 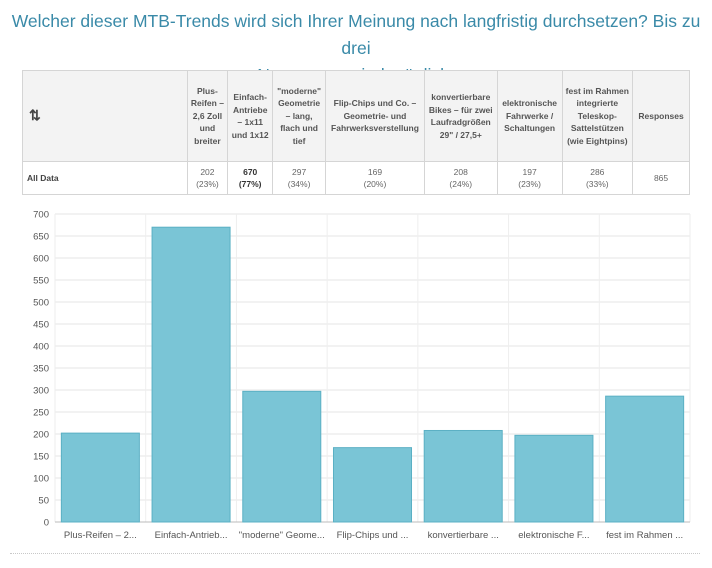 What do you see at coordinates (250, 184) in the screenshot?
I see `cell-percent: (77%)` at bounding box center [250, 184].